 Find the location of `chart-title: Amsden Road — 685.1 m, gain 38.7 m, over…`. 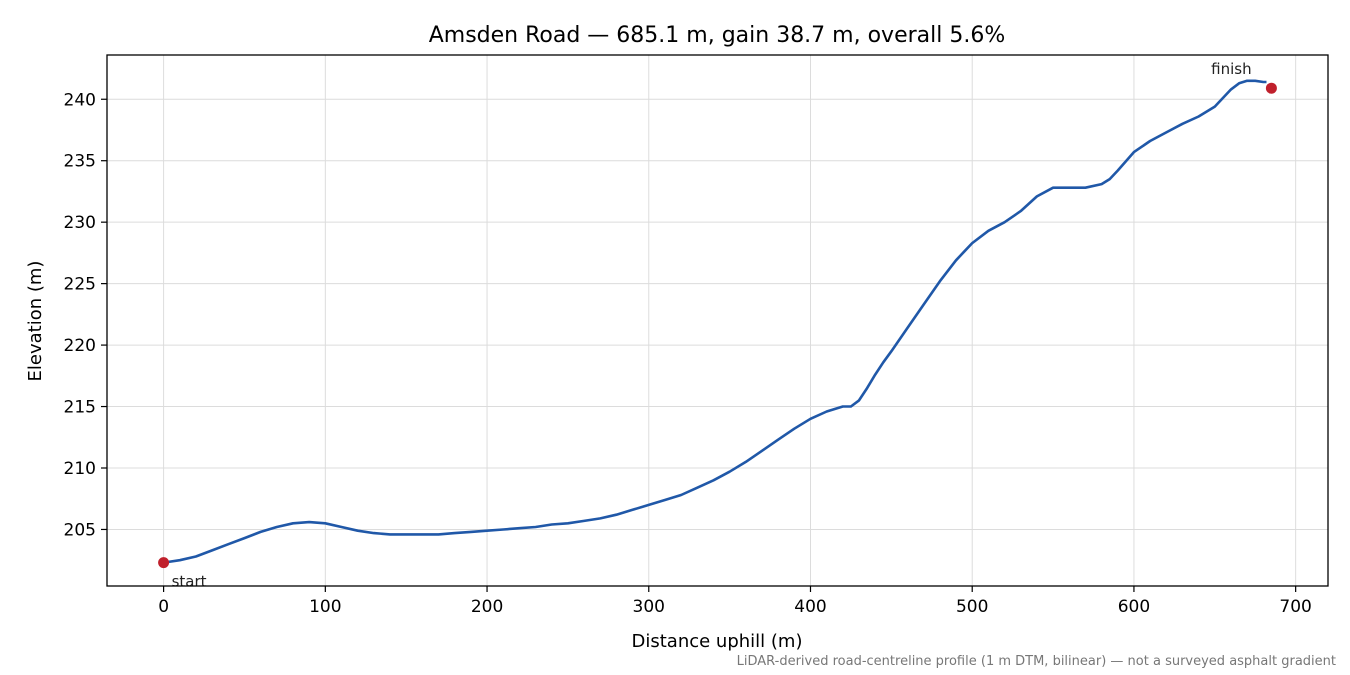

chart-title: Amsden Road — 685.1 m, gain 38.7 m, over… is located at coordinates (717, 35).